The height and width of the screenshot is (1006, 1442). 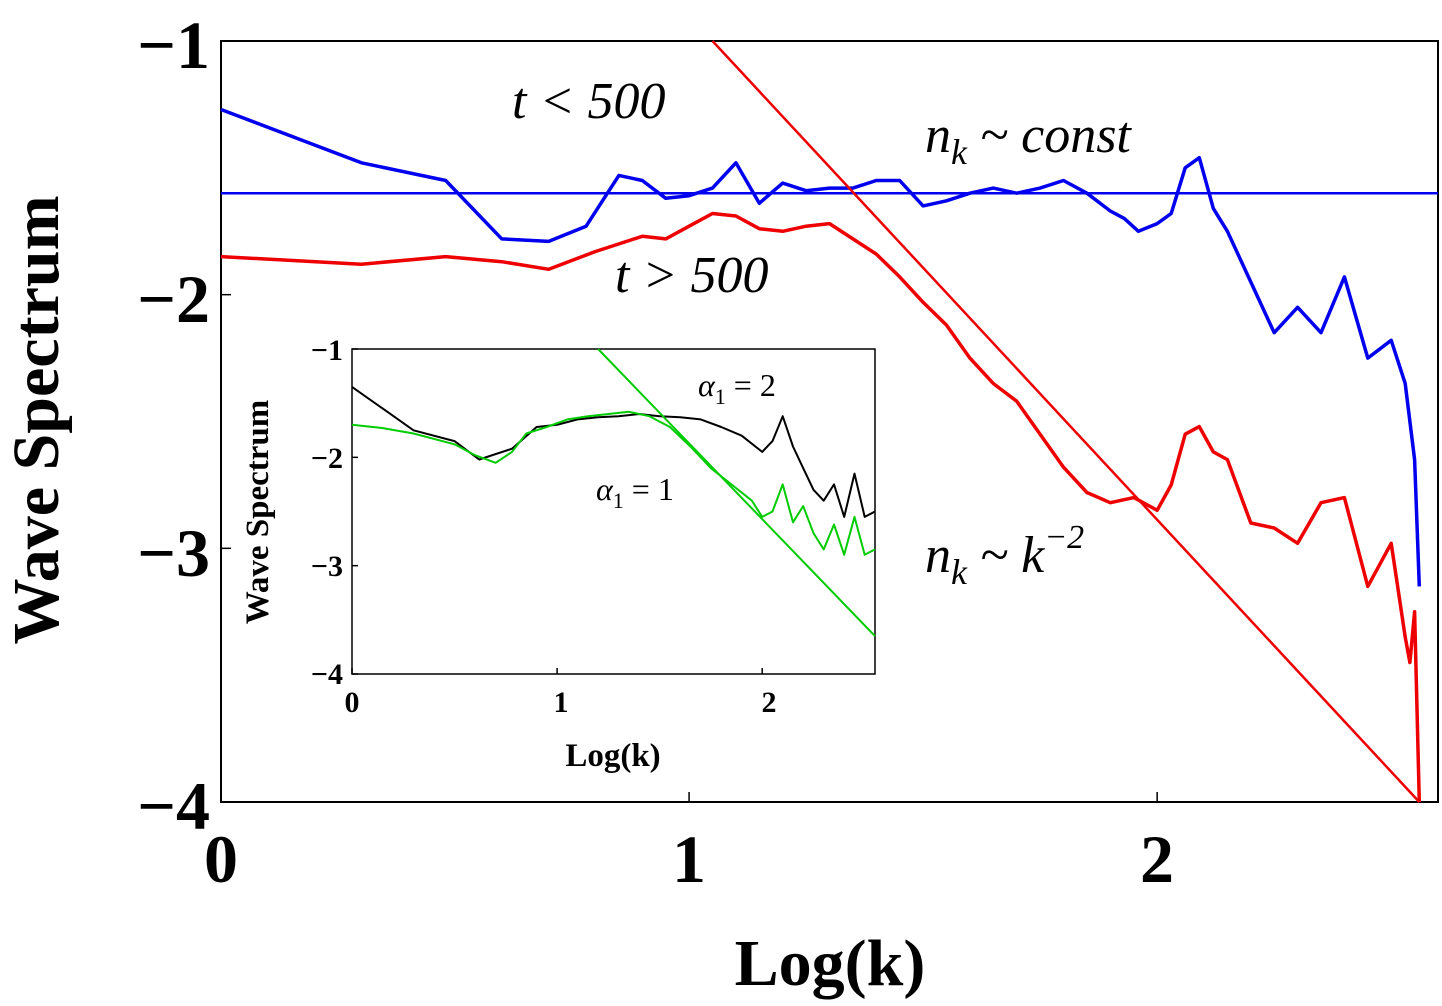 What do you see at coordinates (959, 572) in the screenshot?
I see `annotation-nk-power-sub: k` at bounding box center [959, 572].